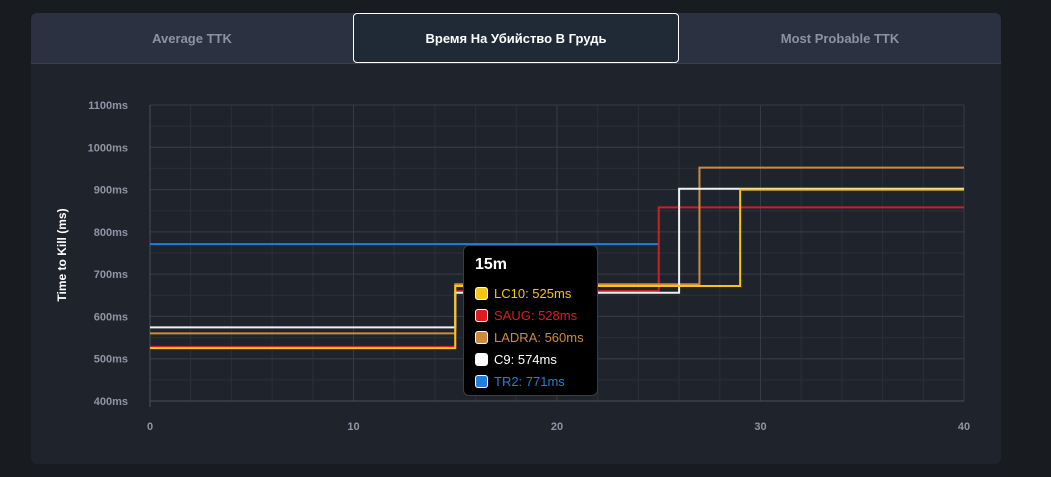  I want to click on y-tick-label: 600ms, so click(111, 317).